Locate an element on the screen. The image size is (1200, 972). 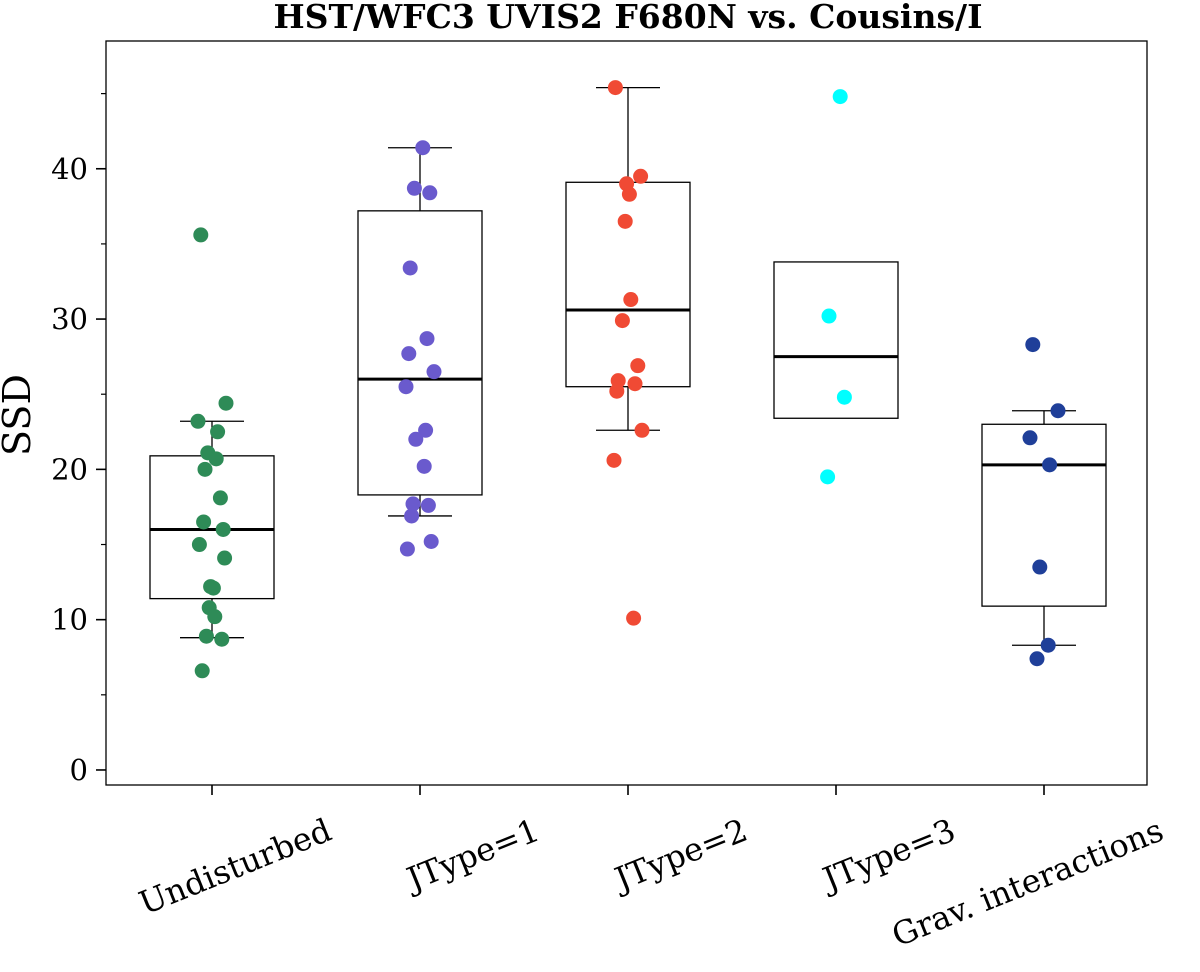
group-4-x-tick-label: JType=3 is located at coordinates (888, 855).